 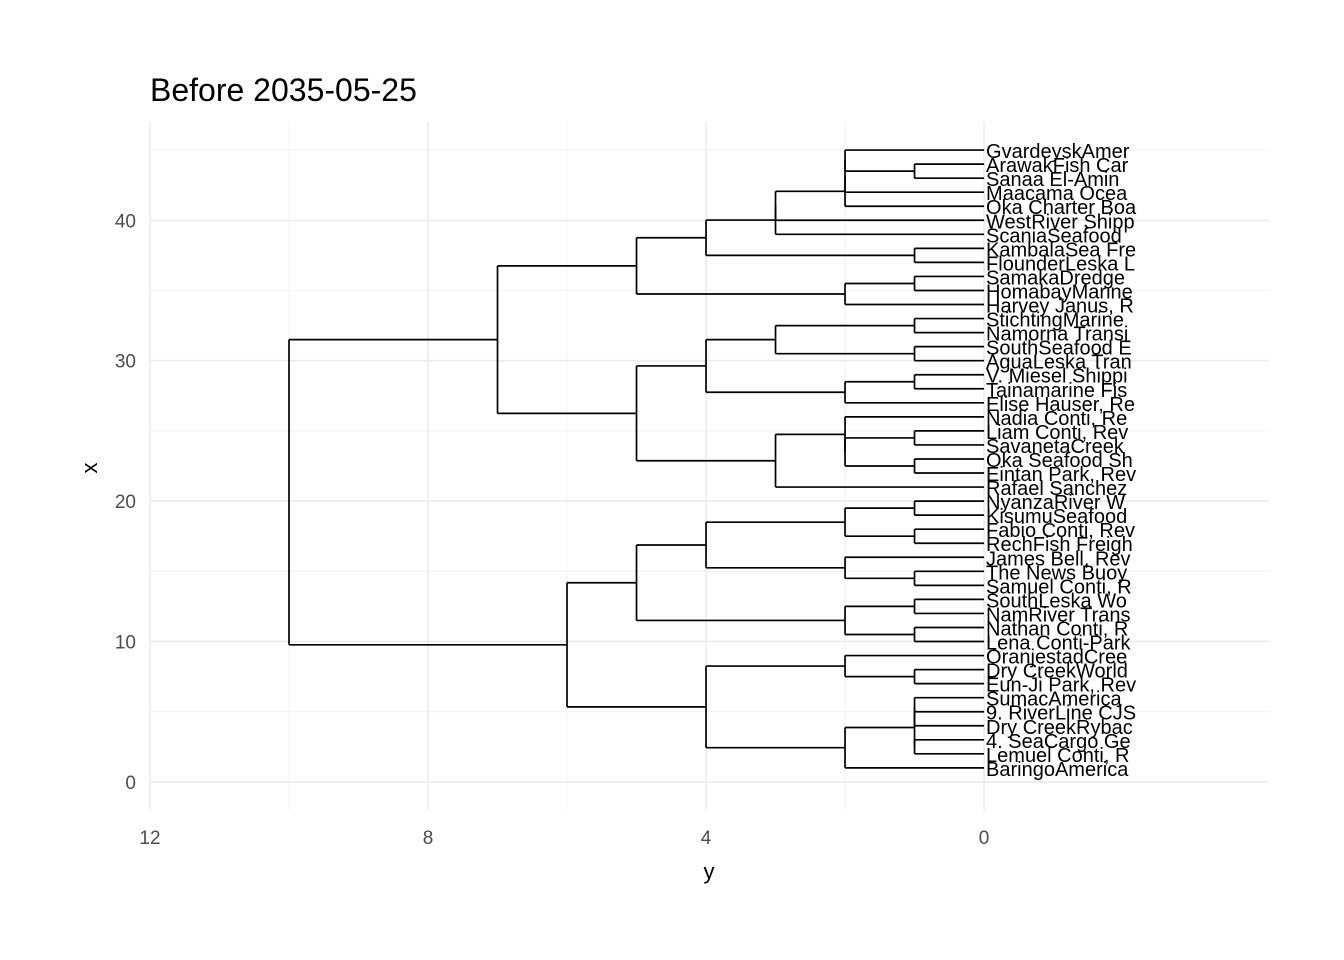 I want to click on x-axis-title: y, so click(x=709, y=871).